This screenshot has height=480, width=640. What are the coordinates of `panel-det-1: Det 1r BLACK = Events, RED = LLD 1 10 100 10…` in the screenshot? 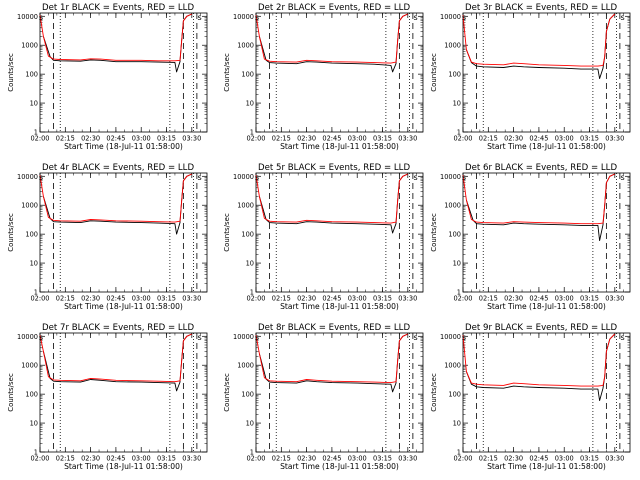 It's located at (107, 77).